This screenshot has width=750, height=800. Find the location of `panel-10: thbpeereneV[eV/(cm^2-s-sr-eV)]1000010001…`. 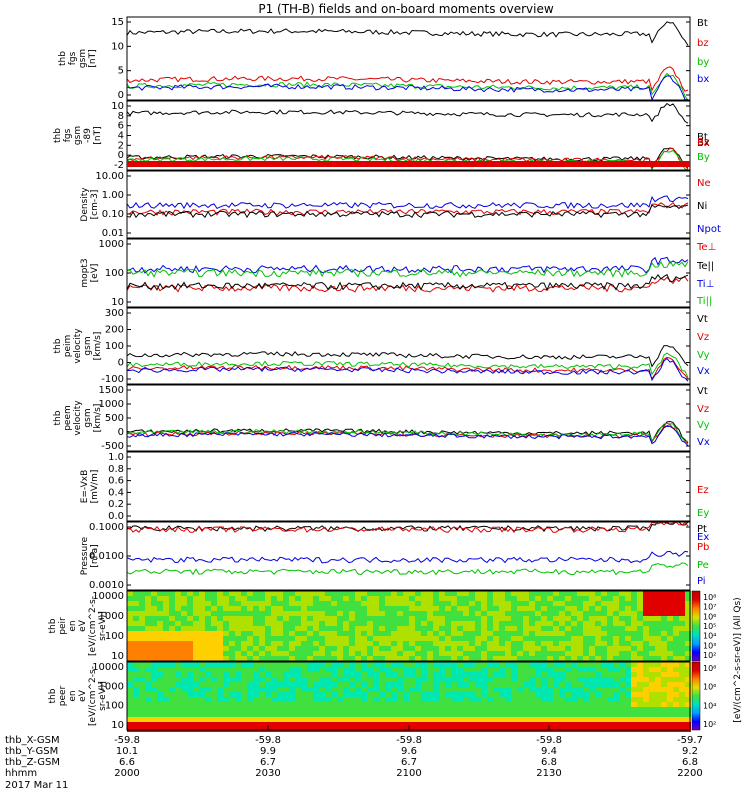

panel-10: thbpeereneV[eV/(cm^2-s-sr-eV)]1000010001… is located at coordinates (369, 696).